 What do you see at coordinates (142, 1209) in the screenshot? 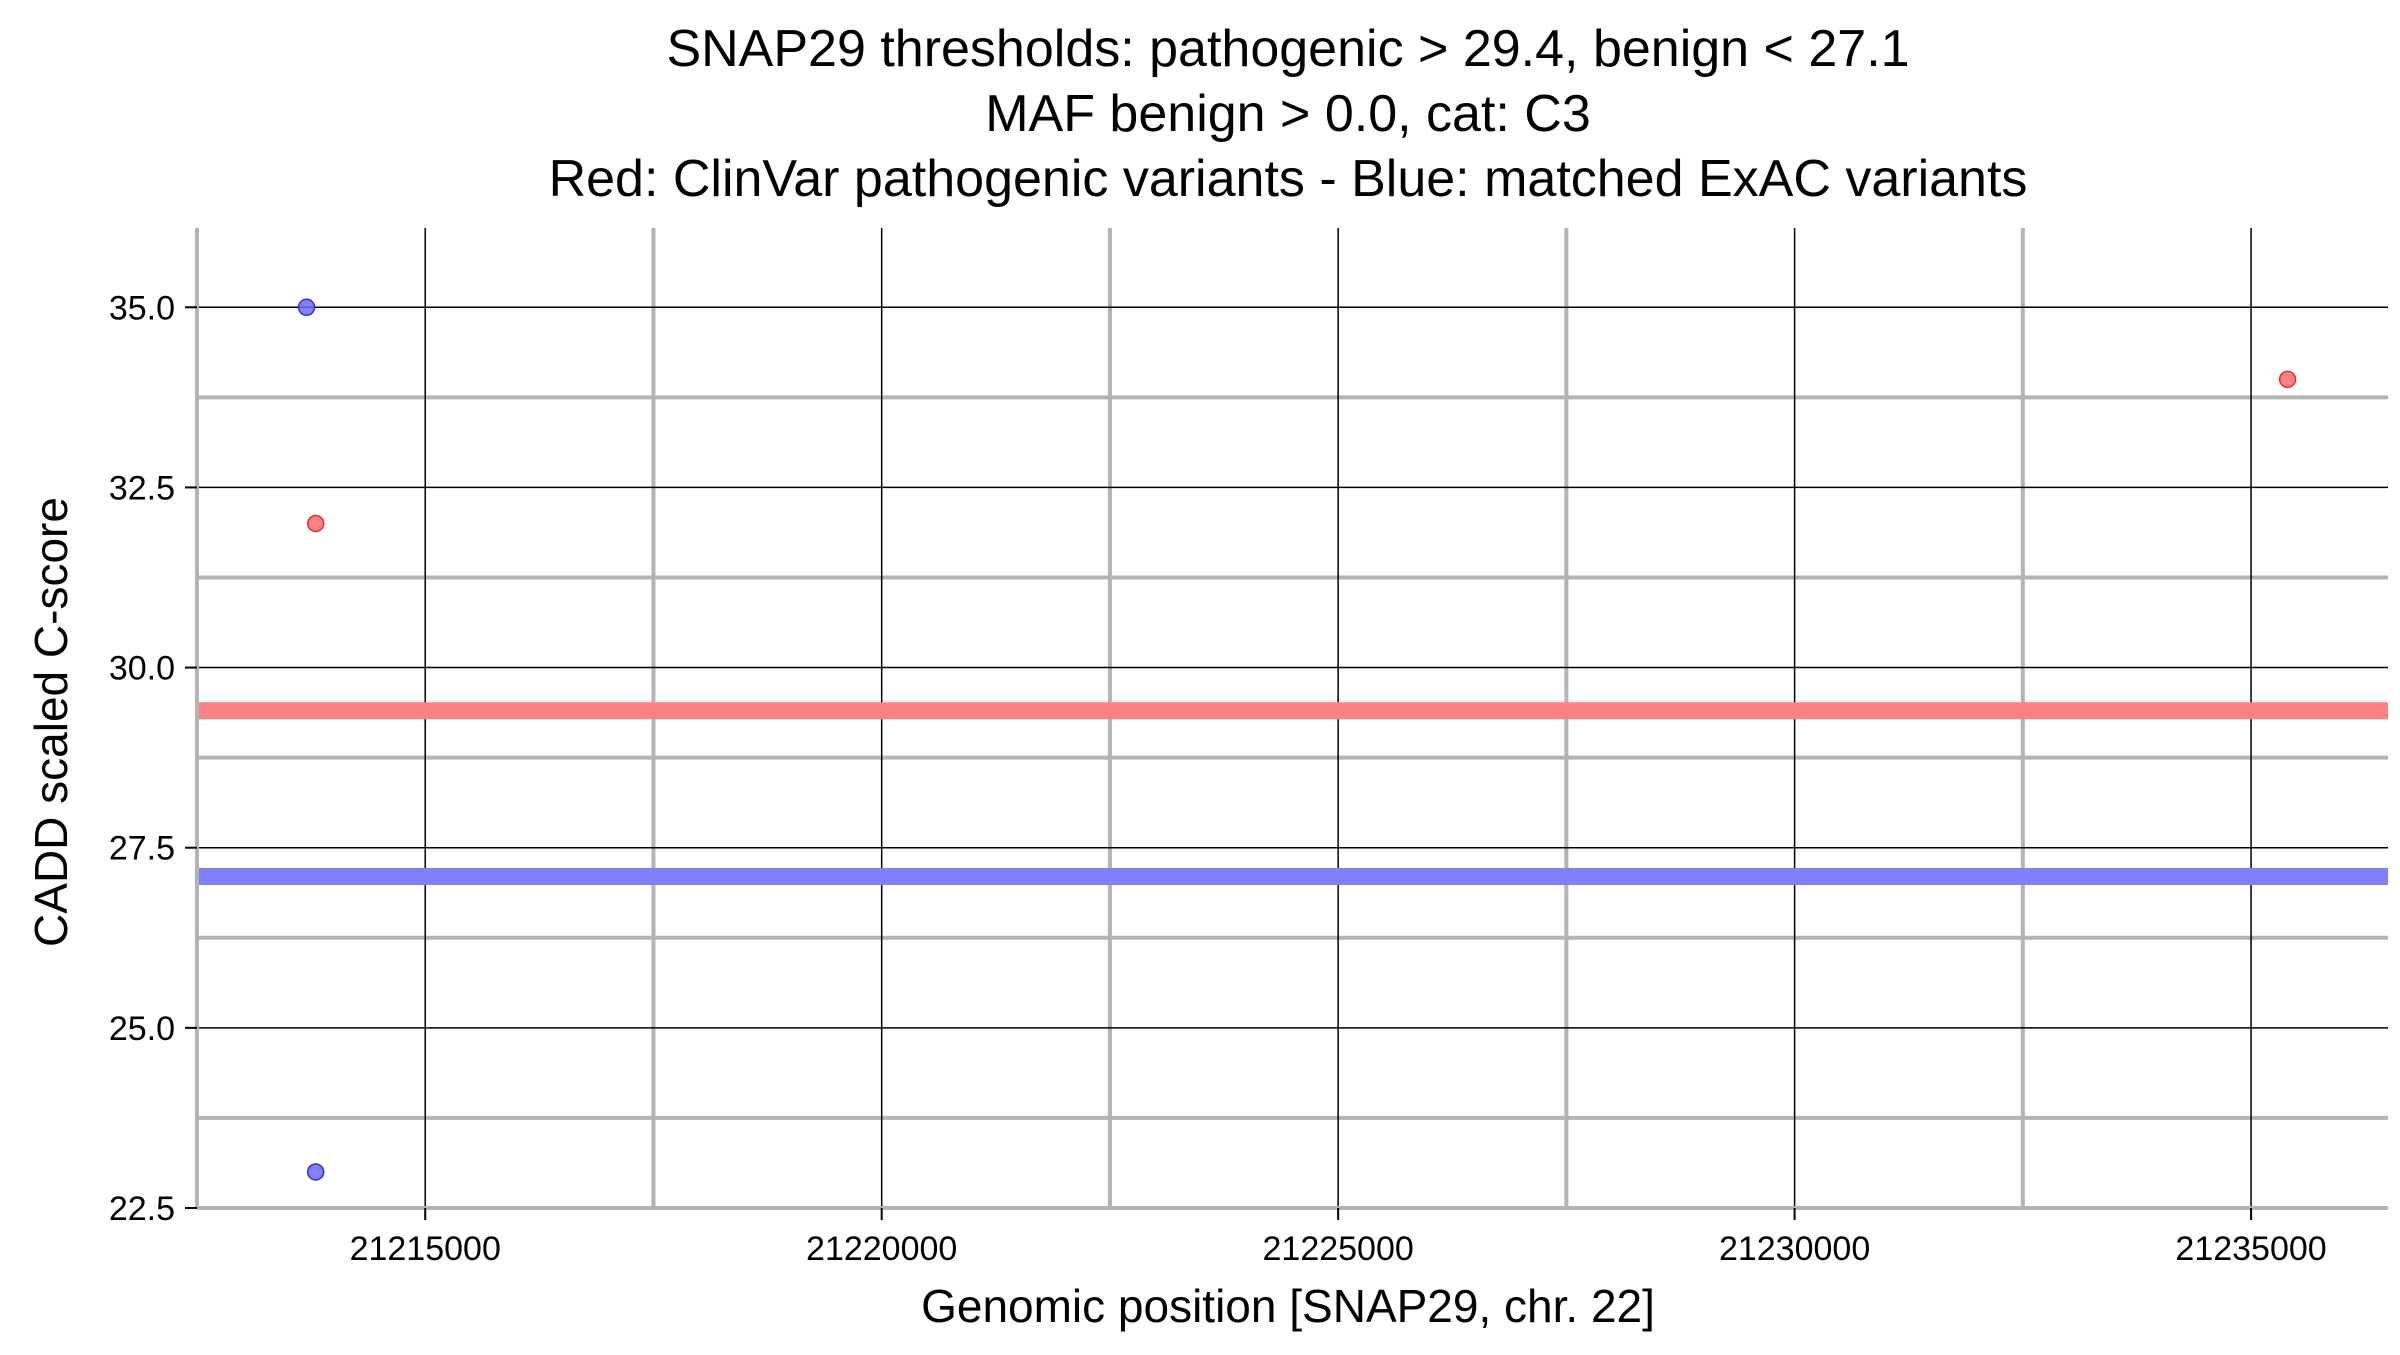
I see `y-tick-label: 22.5` at bounding box center [142, 1209].